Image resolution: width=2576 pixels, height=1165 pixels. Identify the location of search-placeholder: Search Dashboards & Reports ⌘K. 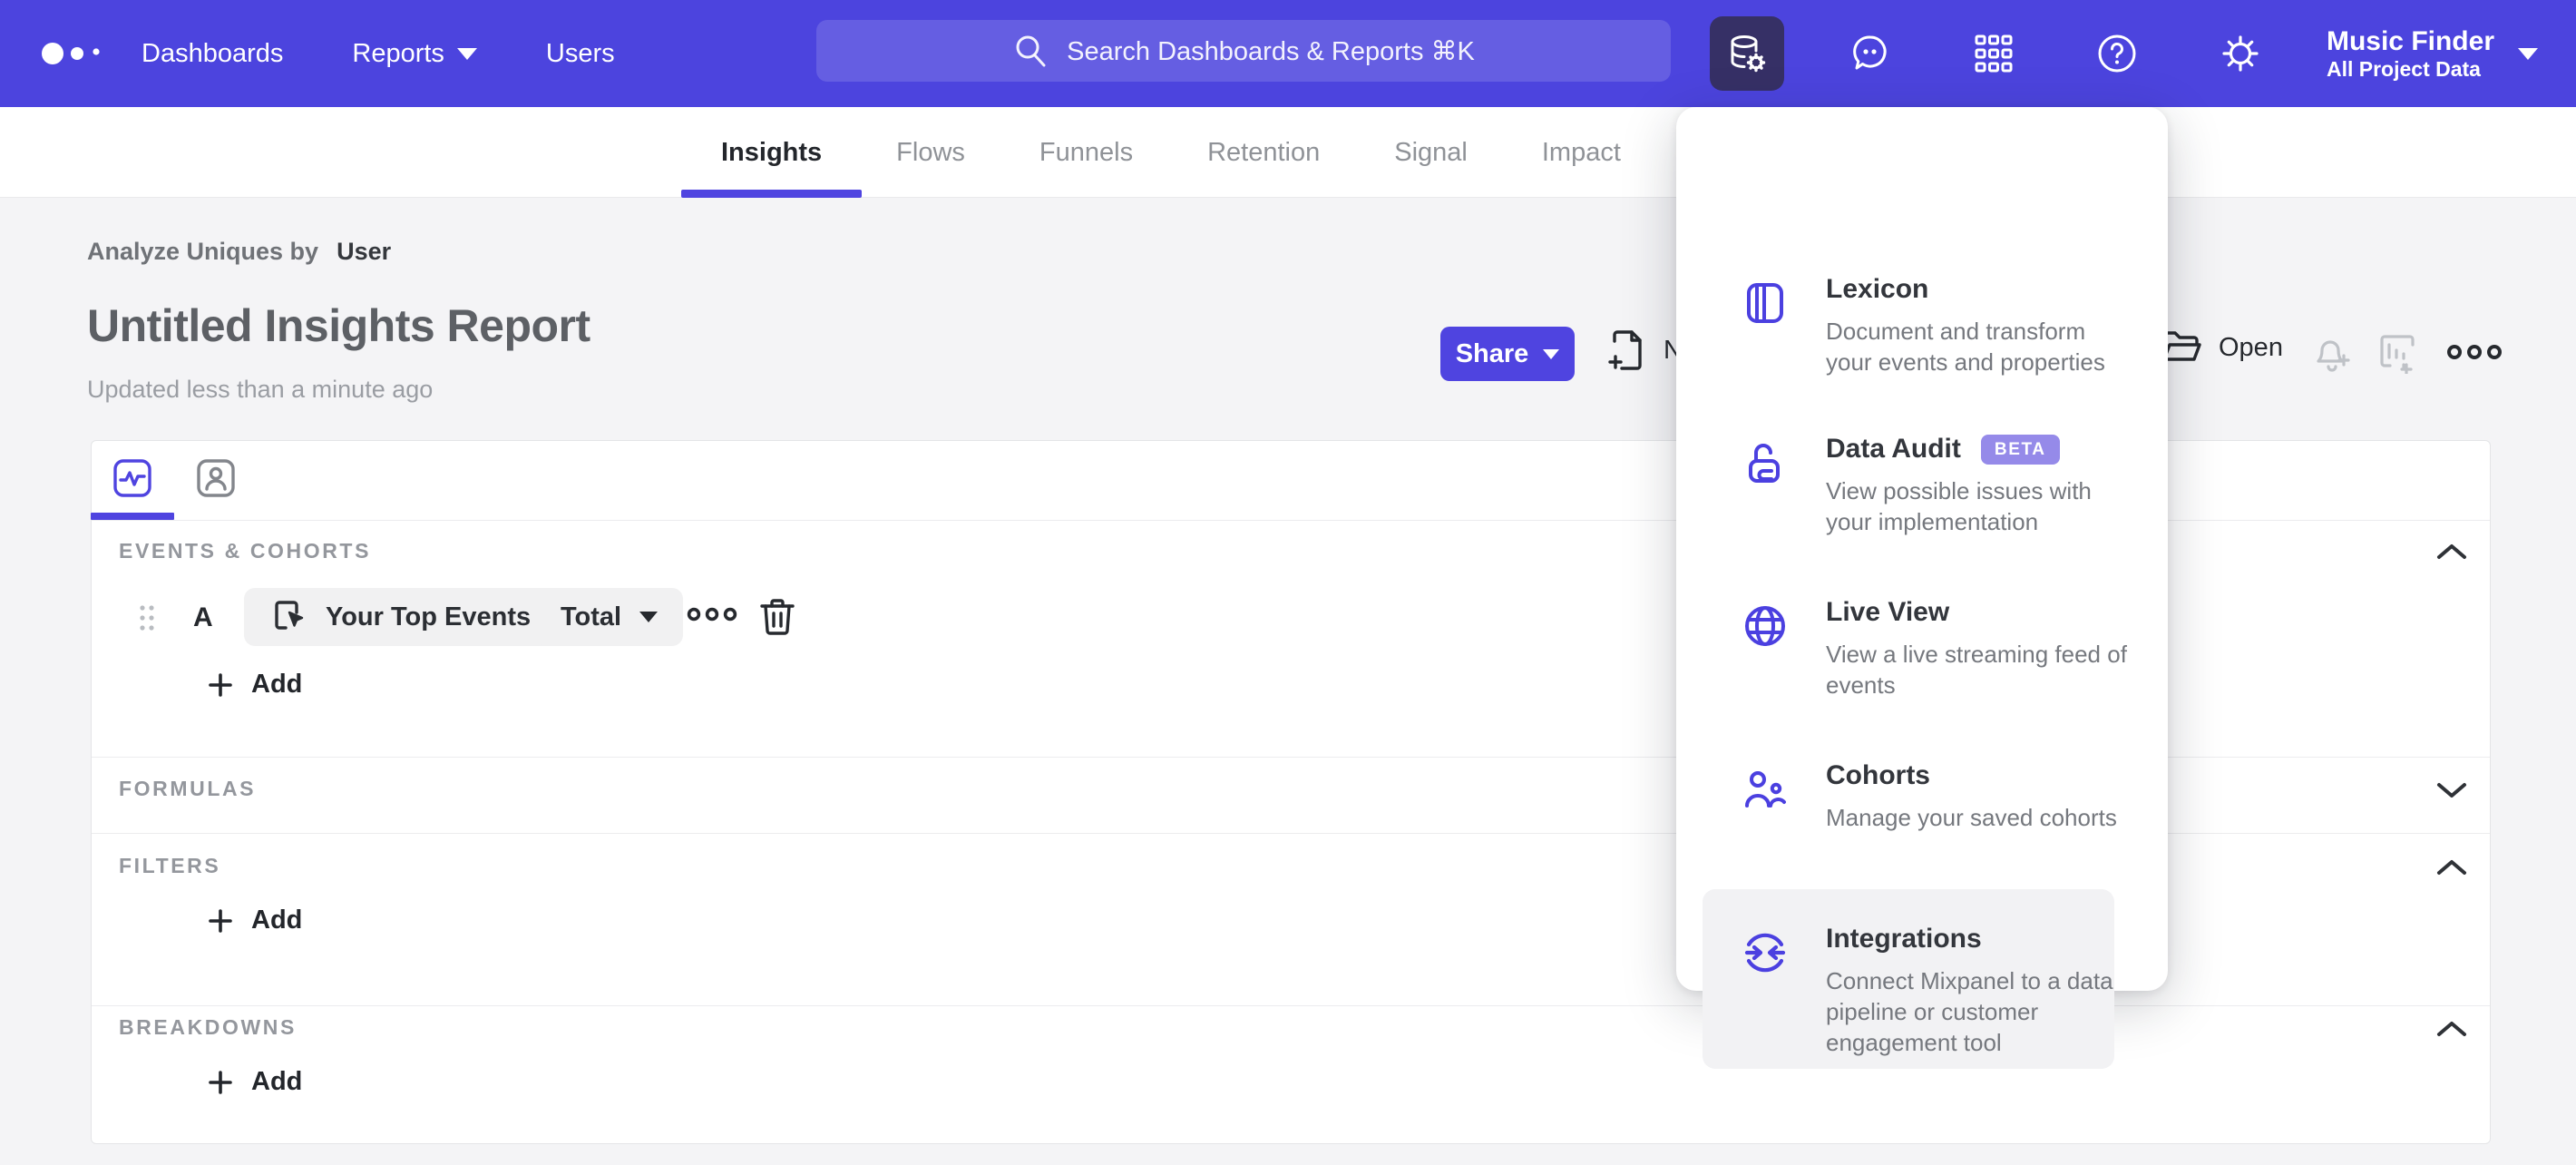
(1271, 51).